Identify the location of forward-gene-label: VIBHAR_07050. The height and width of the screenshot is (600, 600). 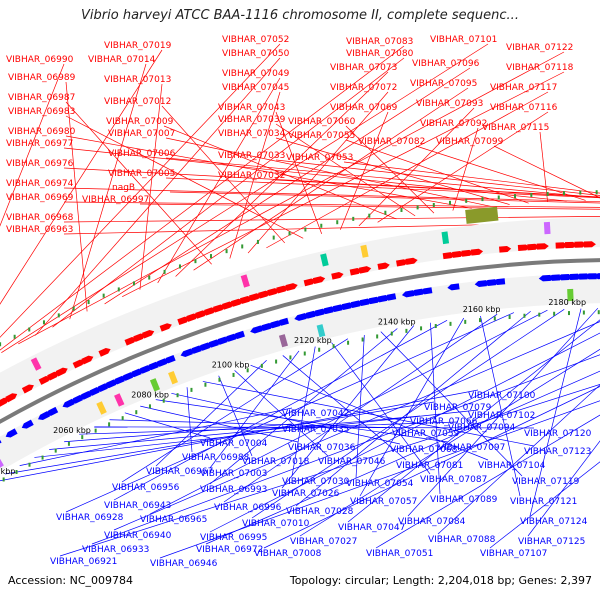
(256, 54).